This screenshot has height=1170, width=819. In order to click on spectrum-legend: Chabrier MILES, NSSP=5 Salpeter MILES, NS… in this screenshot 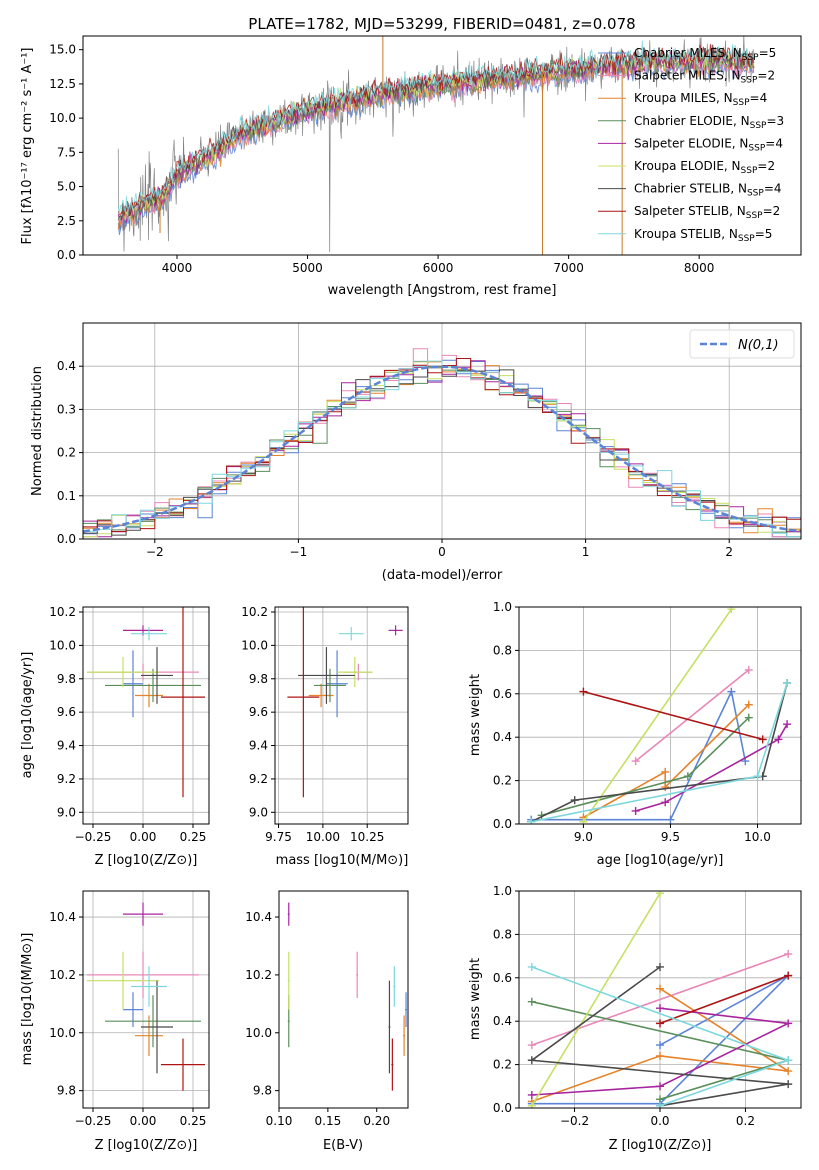, I will do `click(691, 145)`.